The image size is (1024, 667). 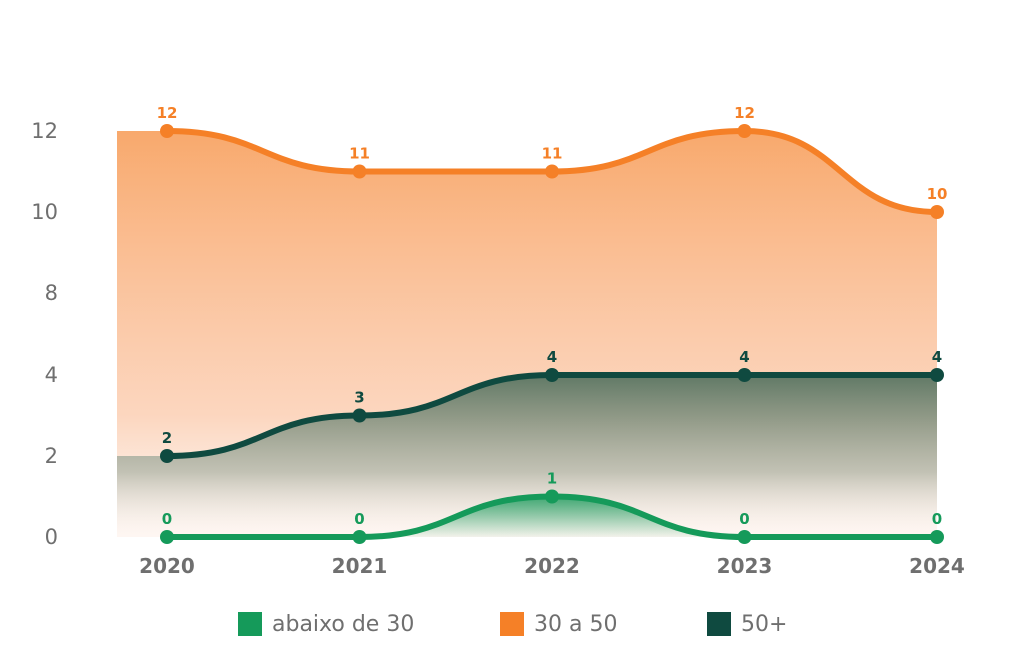 I want to click on x-tick-2021: 2021, so click(x=360, y=566).